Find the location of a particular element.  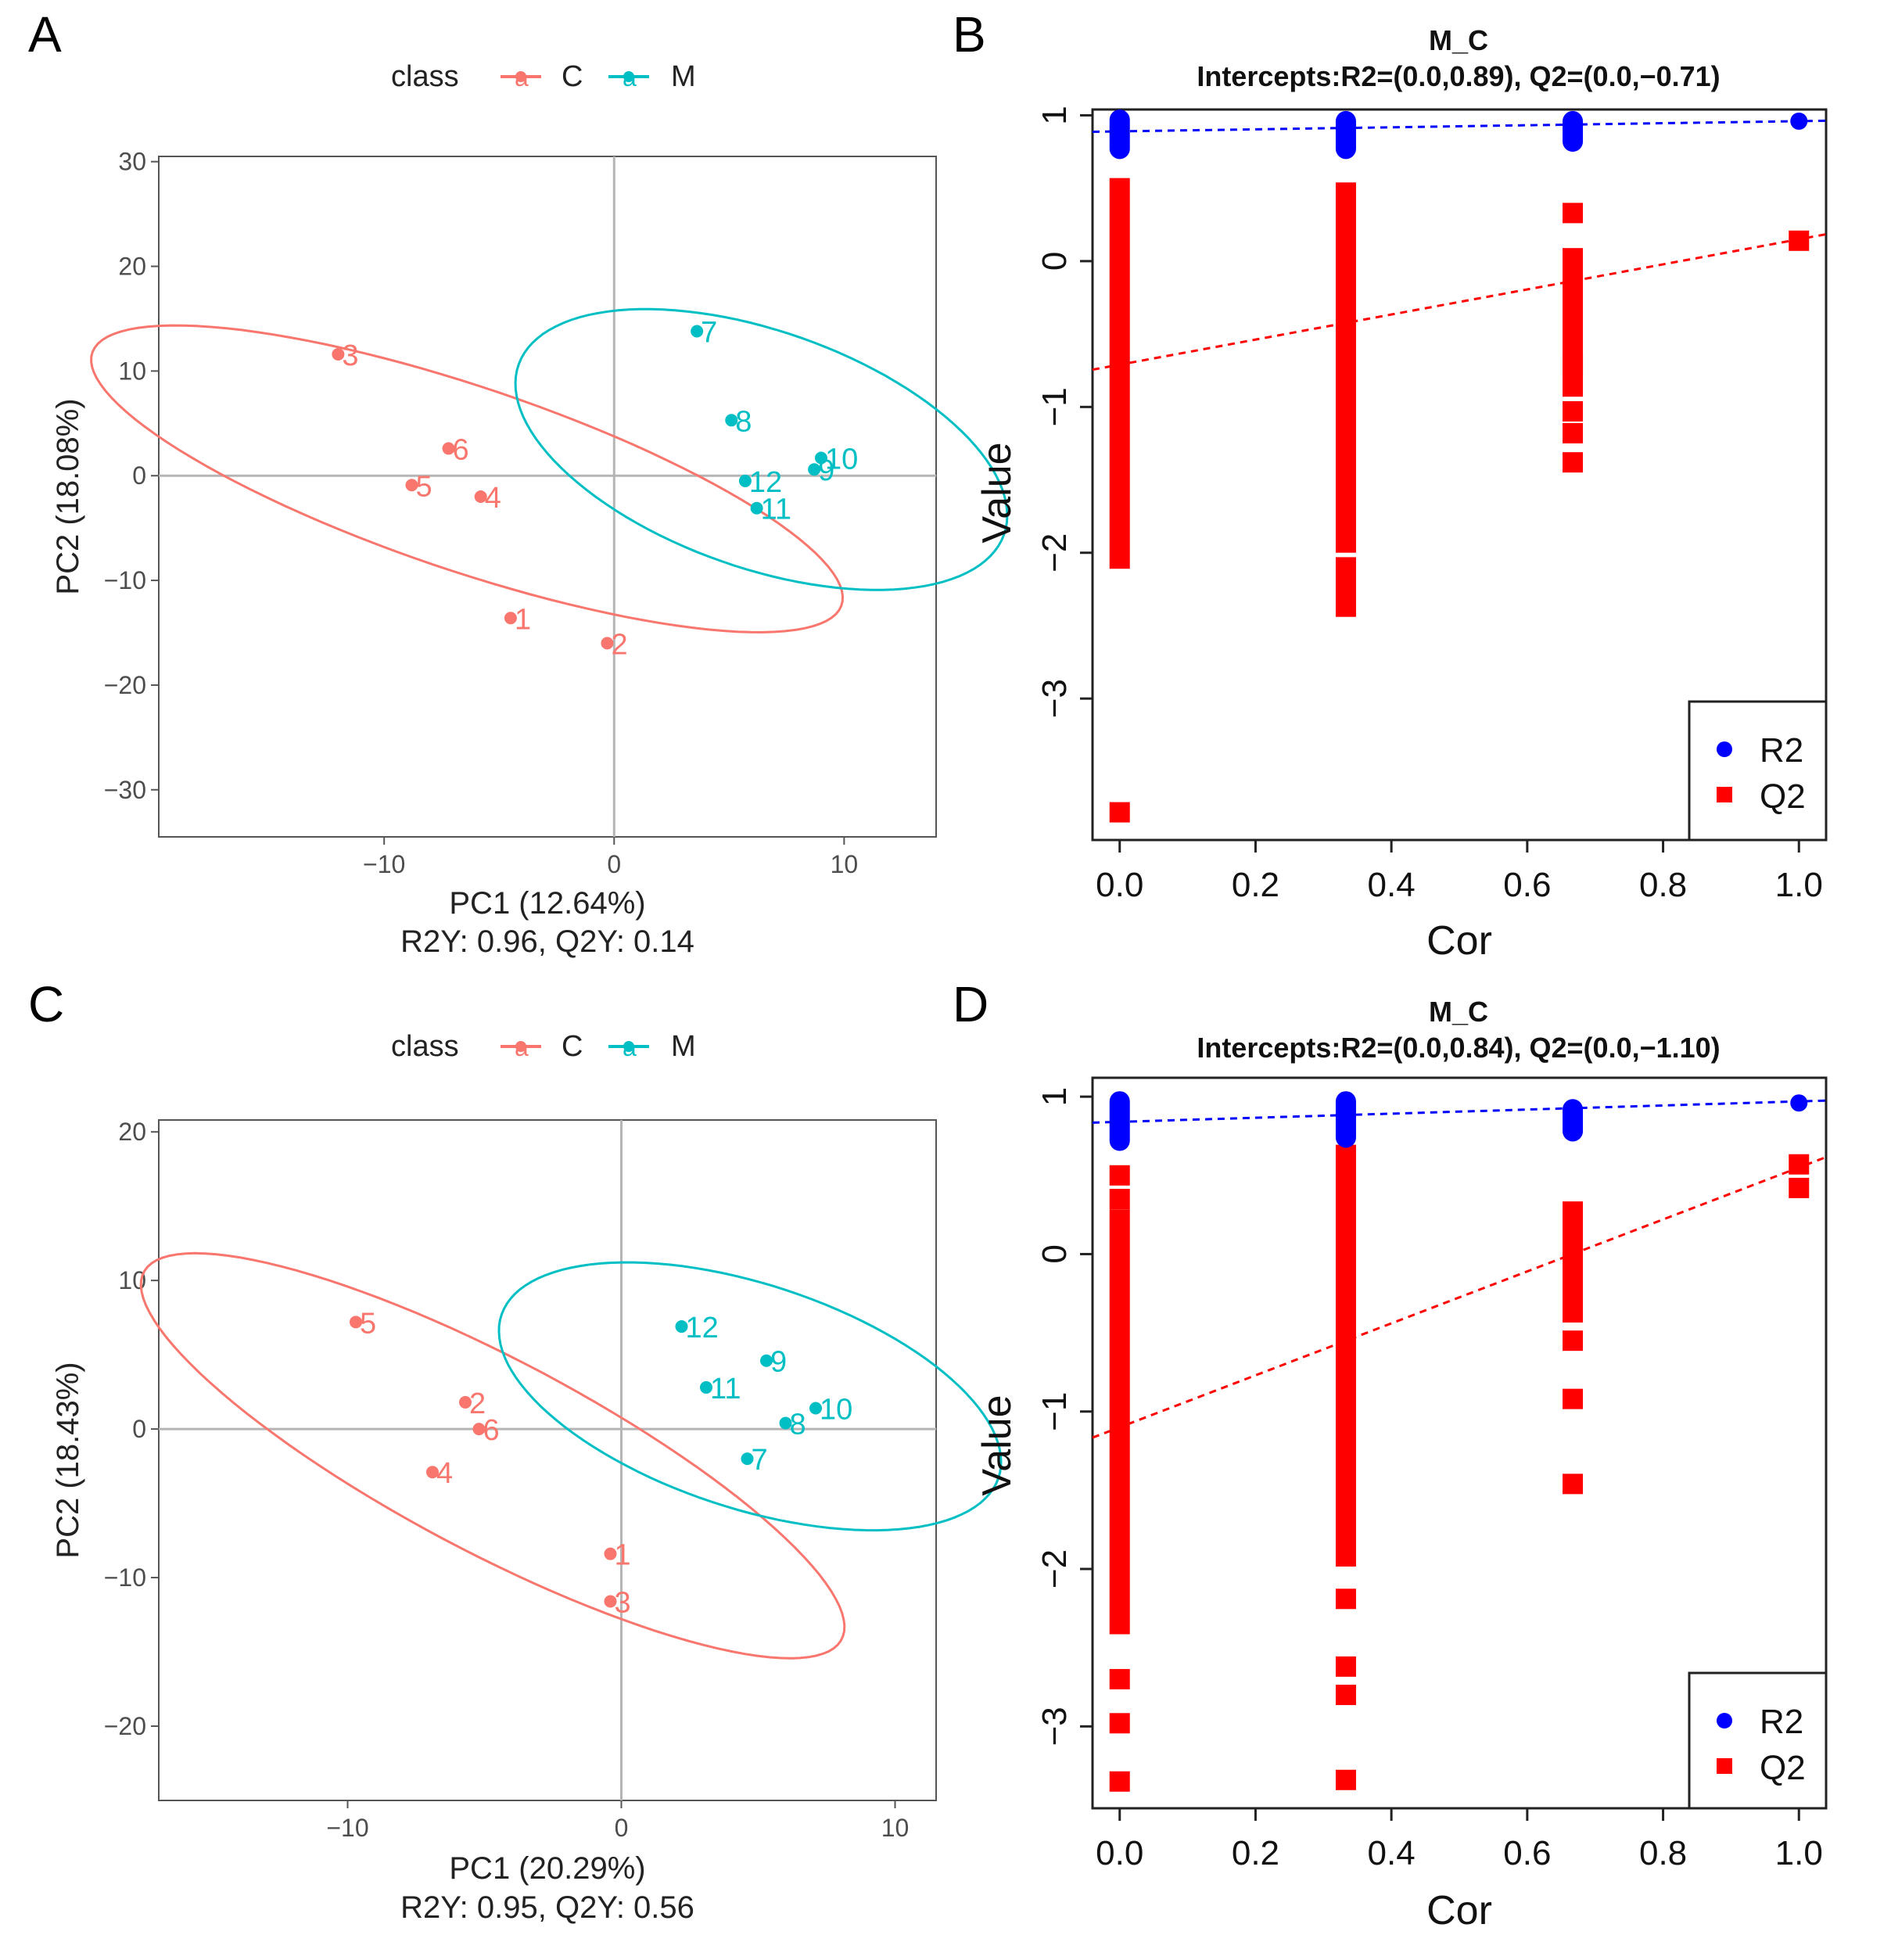

y-axis-label-a: PC2 (18.08%) is located at coordinates (68, 496).